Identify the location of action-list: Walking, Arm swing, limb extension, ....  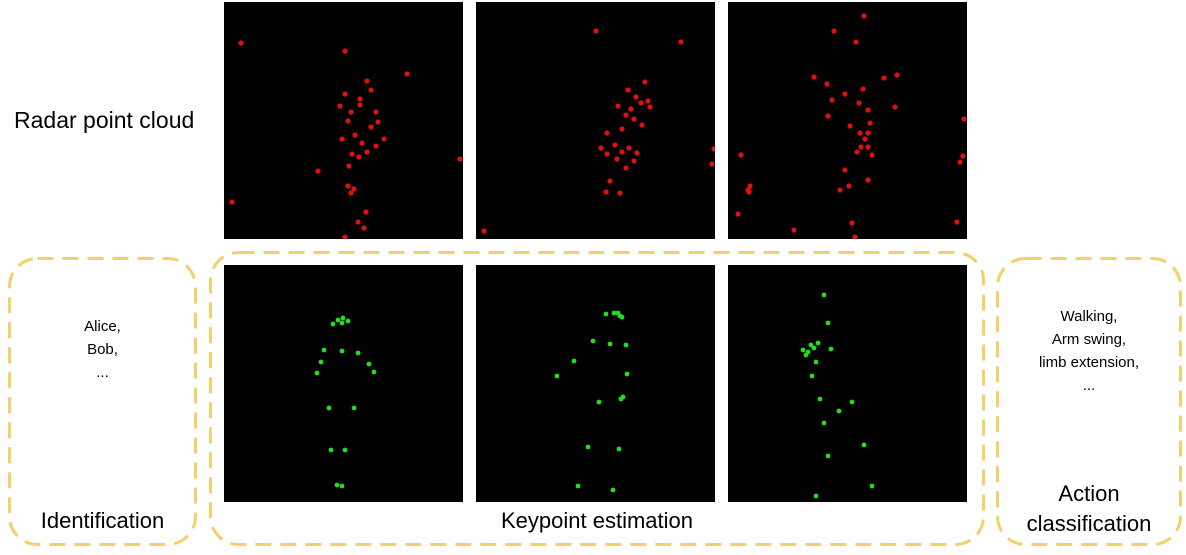
(1089, 351).